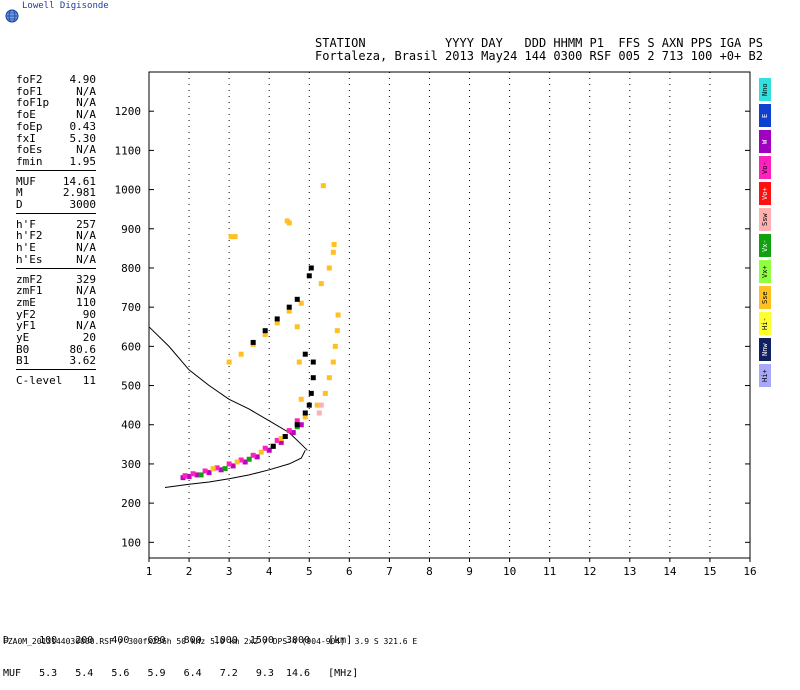 This screenshot has height=690, width=800. Describe the element at coordinates (765, 167) in the screenshot. I see `legend-item: Vo-` at that location.